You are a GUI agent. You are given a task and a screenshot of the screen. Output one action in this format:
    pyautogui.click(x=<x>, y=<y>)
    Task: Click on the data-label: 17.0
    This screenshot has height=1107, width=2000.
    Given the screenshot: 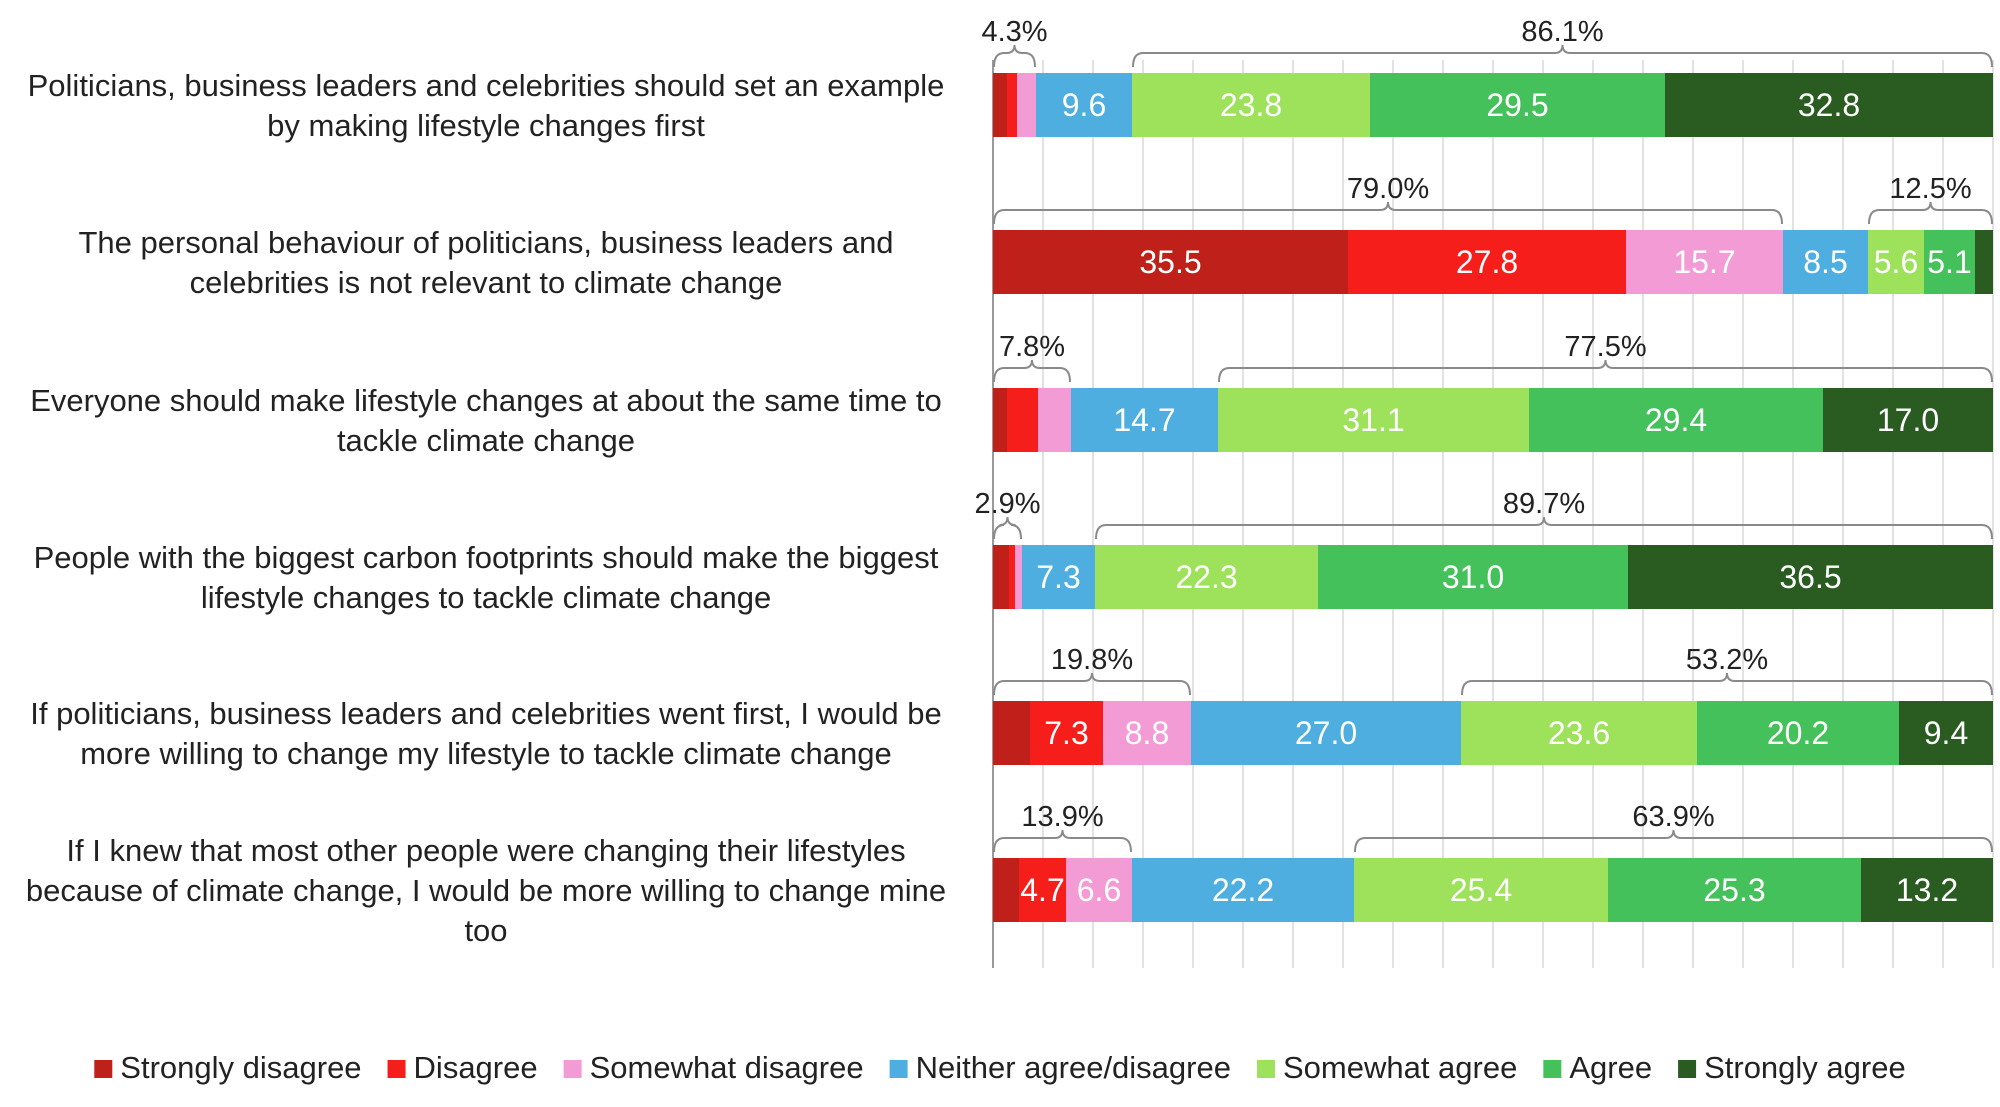 What is the action you would take?
    pyautogui.click(x=1908, y=420)
    